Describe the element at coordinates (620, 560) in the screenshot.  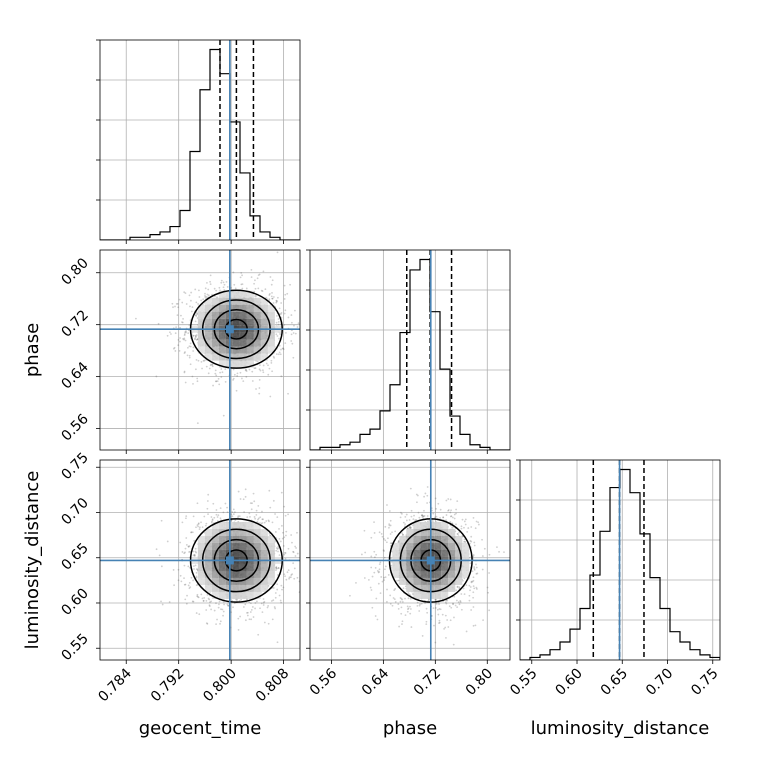
I see `panel-content` at that location.